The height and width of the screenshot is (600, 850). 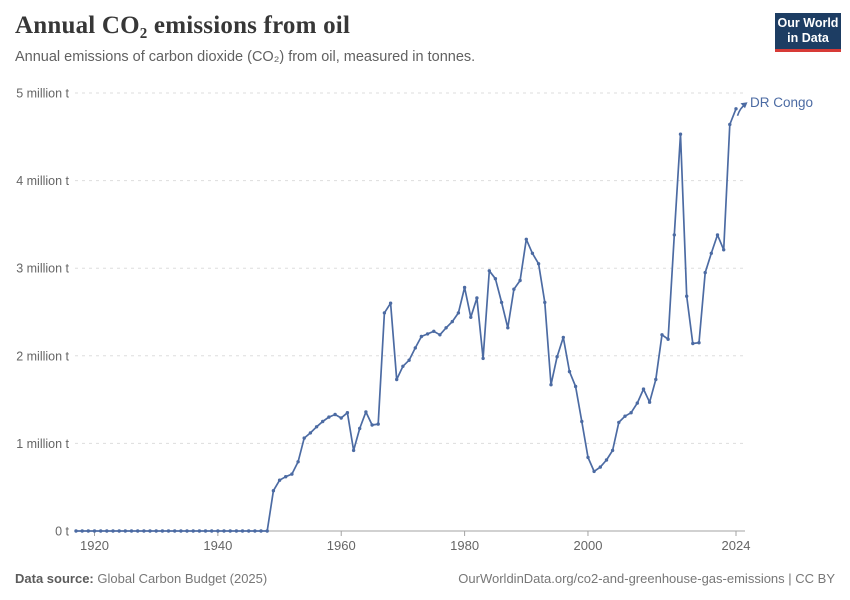 What do you see at coordinates (808, 32) in the screenshot?
I see `owid-logo: Our World in Data` at bounding box center [808, 32].